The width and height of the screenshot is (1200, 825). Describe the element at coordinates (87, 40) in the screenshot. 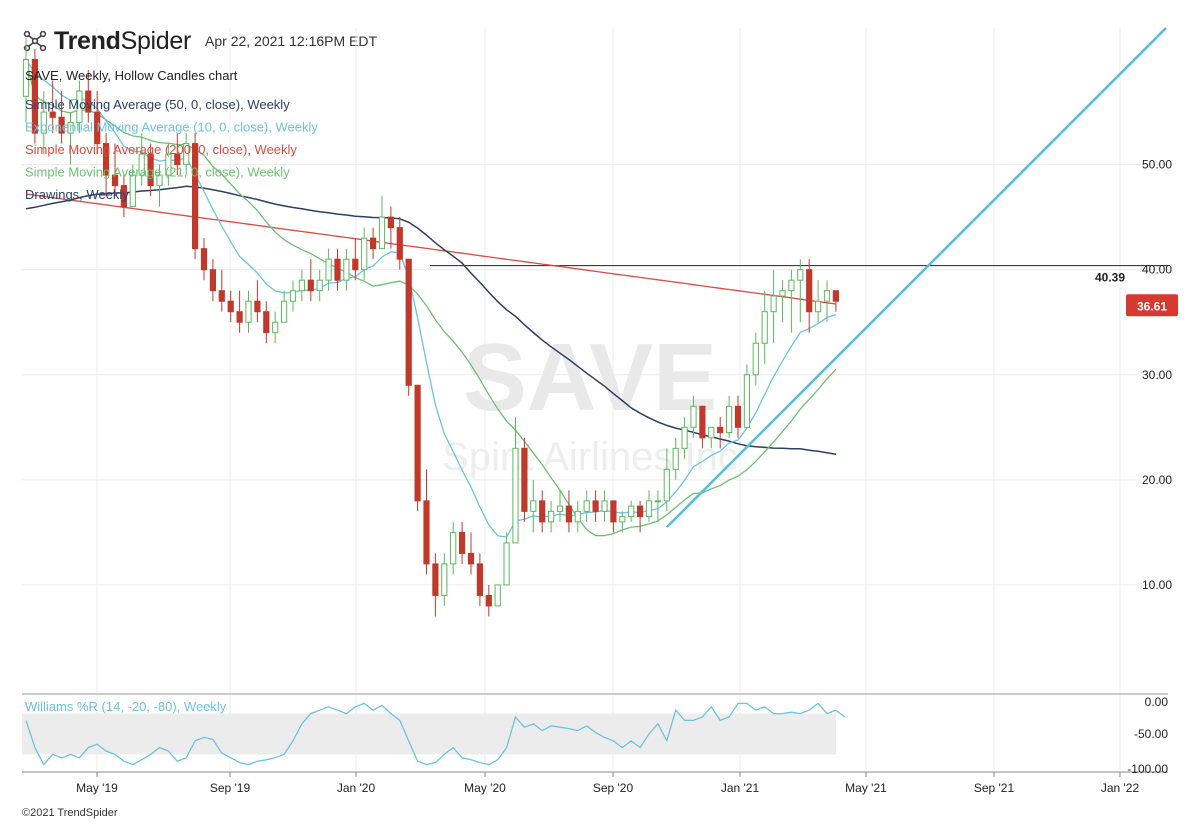

I see `brand-bold-text: Trend` at that location.